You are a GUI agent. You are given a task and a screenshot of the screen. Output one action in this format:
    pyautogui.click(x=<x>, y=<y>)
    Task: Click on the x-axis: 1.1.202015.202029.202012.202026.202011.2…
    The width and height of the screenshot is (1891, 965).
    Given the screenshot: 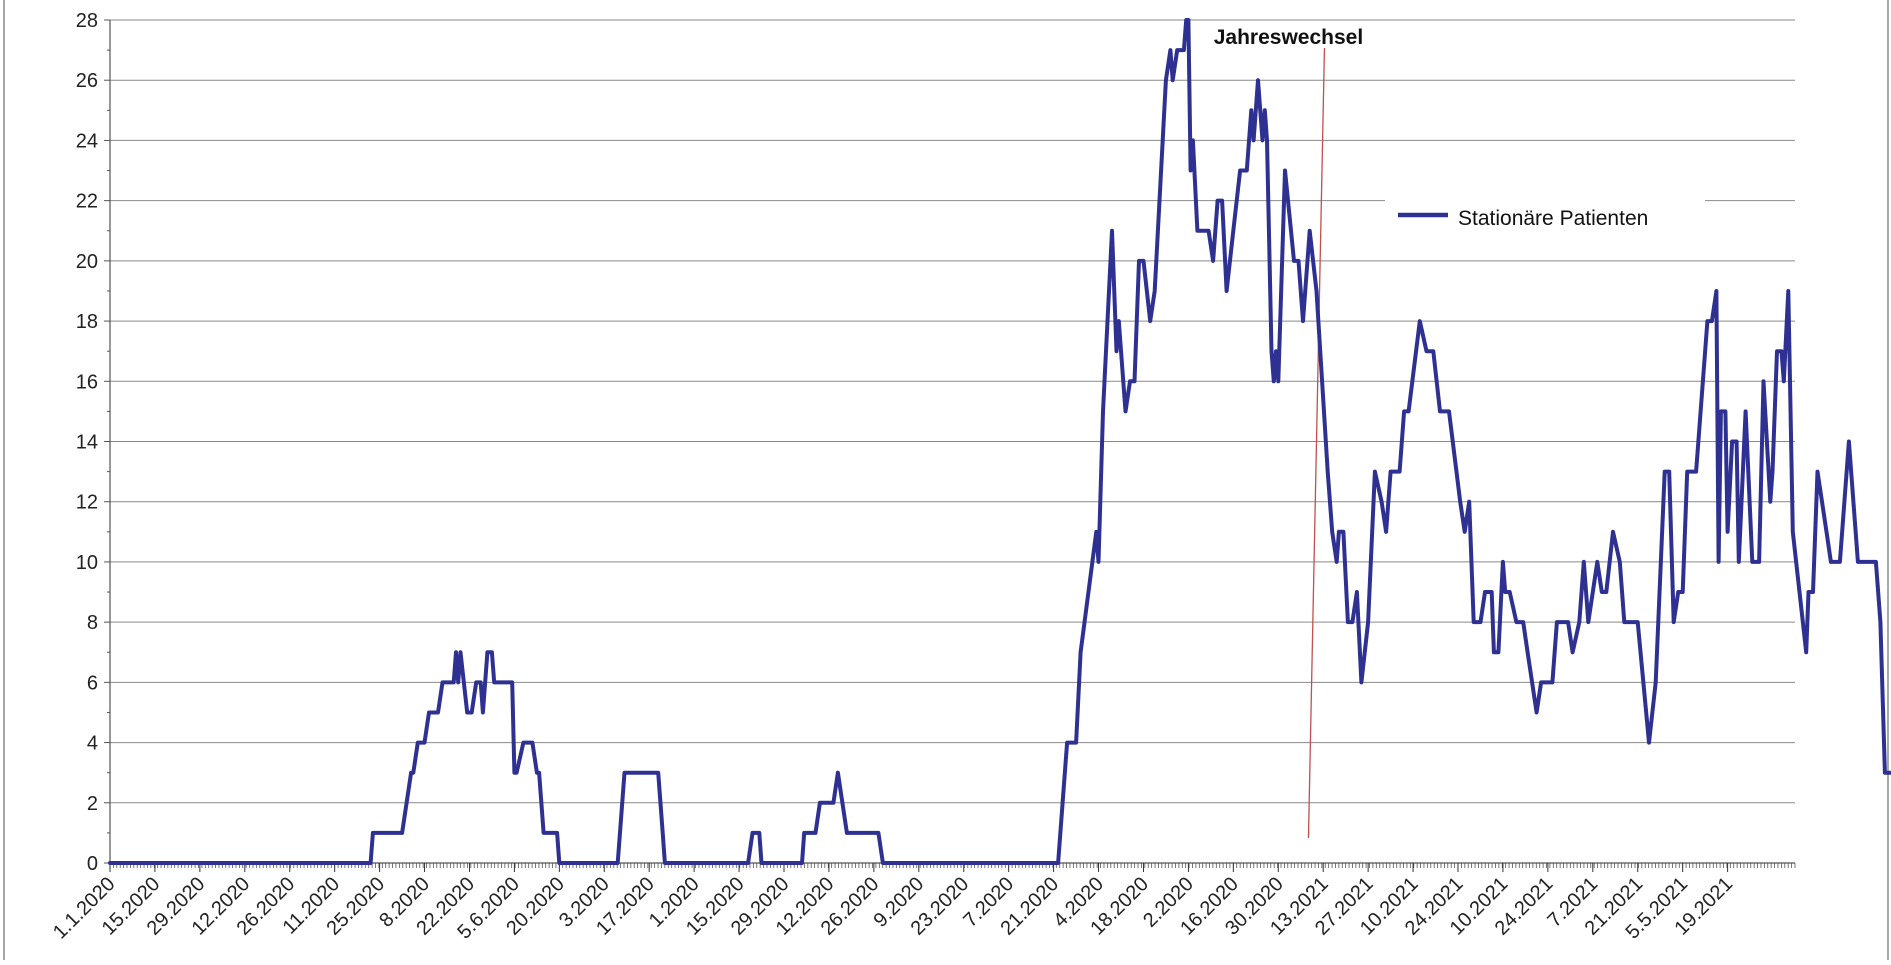 What is the action you would take?
    pyautogui.click(x=922, y=903)
    